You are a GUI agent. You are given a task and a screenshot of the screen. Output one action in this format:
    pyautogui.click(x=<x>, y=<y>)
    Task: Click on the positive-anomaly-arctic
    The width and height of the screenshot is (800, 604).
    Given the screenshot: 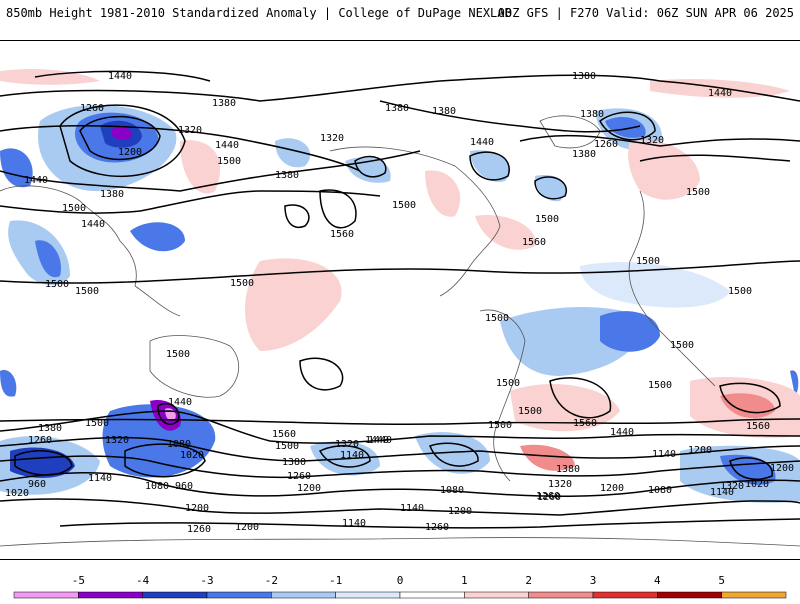 What is the action you would take?
    pyautogui.click(x=50, y=77)
    